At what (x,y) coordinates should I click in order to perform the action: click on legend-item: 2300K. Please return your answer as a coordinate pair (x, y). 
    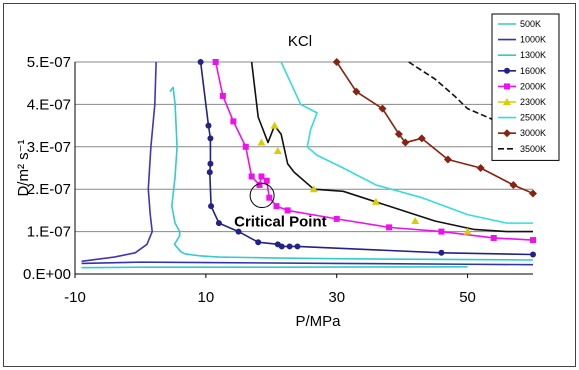
    Looking at the image, I should click on (522, 102).